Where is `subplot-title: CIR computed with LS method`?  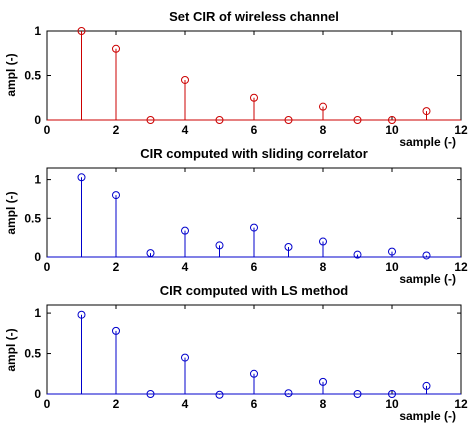
subplot-title: CIR computed with LS method is located at coordinates (254, 290).